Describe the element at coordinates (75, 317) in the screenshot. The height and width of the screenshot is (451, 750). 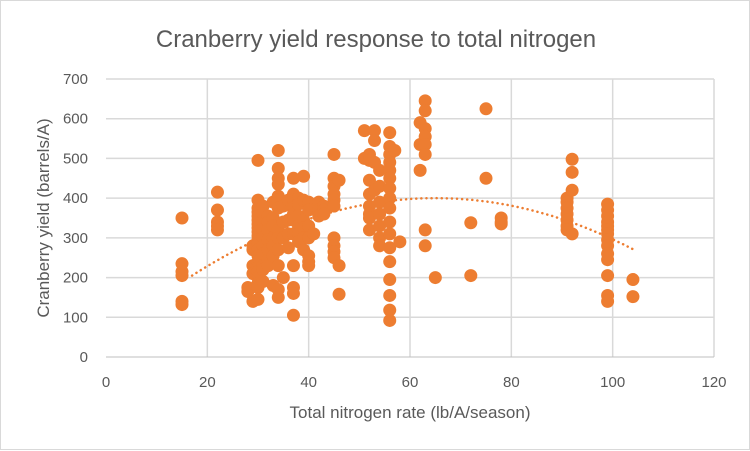
I see `y-tick-label: 100` at that location.